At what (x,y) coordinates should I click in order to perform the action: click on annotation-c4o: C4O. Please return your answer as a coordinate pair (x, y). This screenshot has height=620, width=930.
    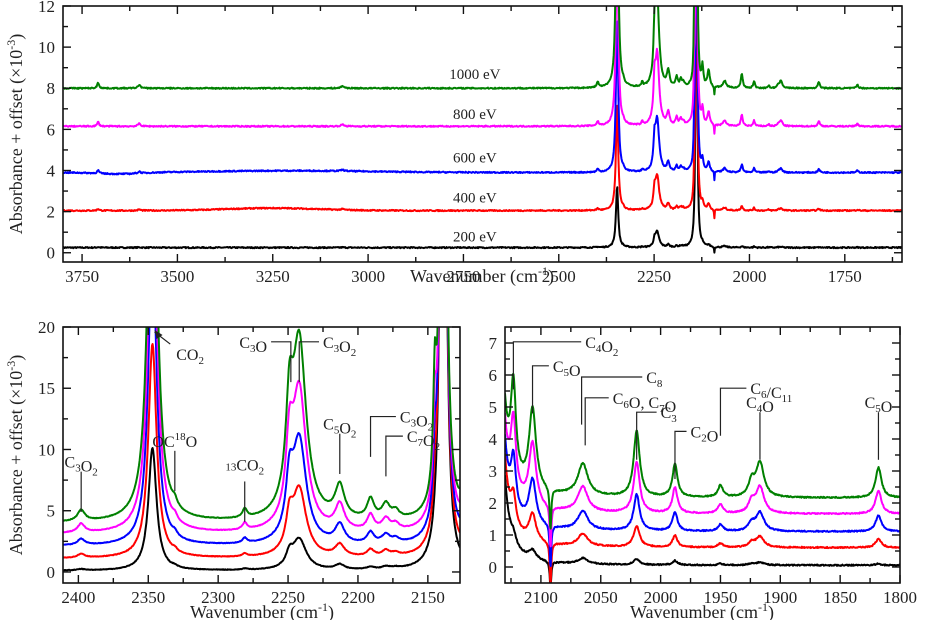
    Looking at the image, I should click on (760, 427).